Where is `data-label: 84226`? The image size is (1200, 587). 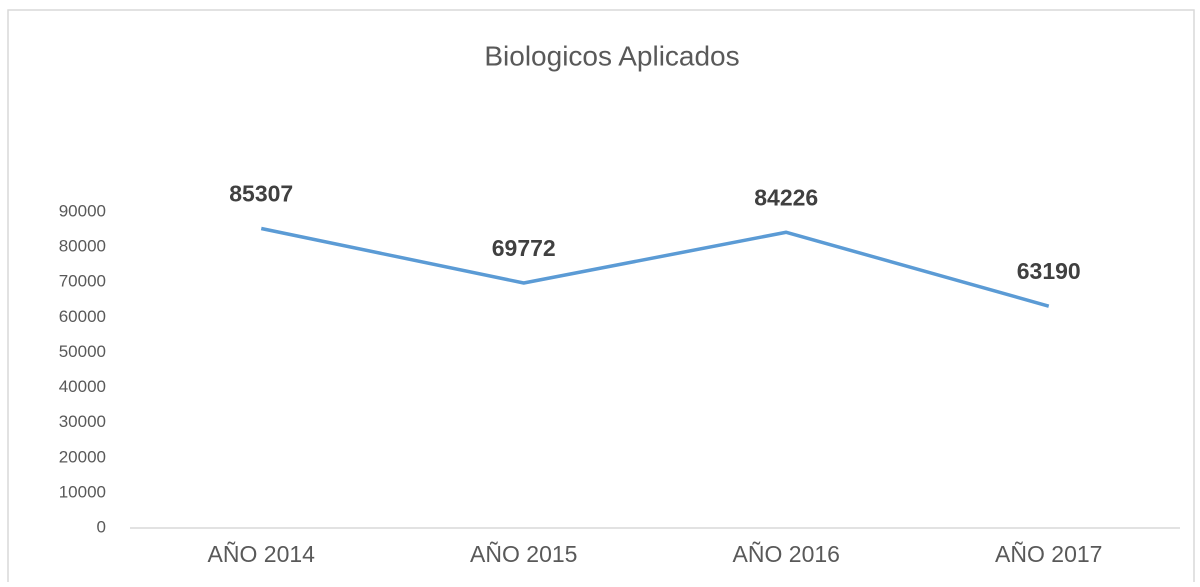 data-label: 84226 is located at coordinates (786, 197).